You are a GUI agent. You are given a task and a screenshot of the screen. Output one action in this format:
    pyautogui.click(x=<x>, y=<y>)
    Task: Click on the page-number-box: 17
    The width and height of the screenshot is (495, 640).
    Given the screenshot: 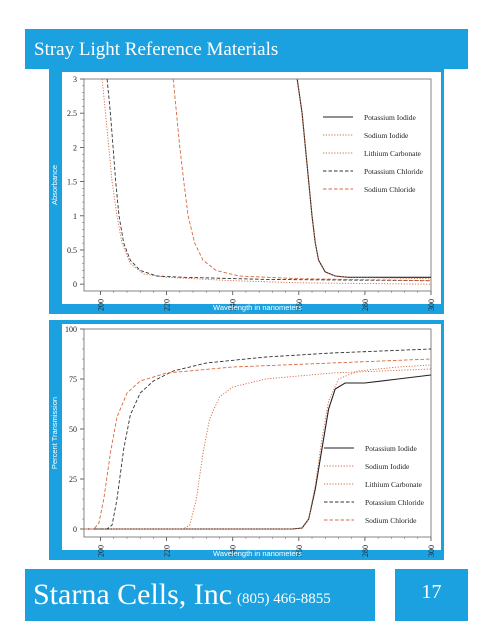 What is the action you would take?
    pyautogui.click(x=431, y=595)
    